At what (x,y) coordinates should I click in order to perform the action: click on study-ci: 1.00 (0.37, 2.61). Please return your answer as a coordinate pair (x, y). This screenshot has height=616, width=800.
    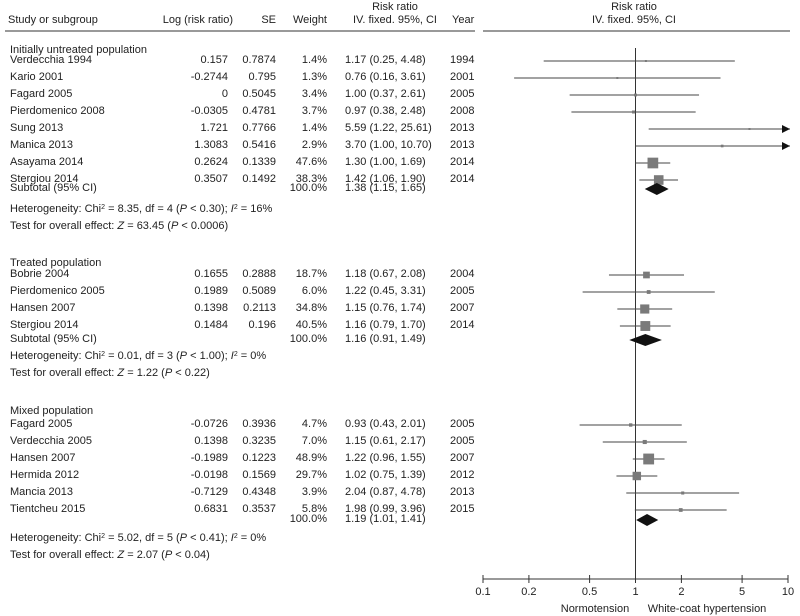
    Looking at the image, I should click on (385, 94).